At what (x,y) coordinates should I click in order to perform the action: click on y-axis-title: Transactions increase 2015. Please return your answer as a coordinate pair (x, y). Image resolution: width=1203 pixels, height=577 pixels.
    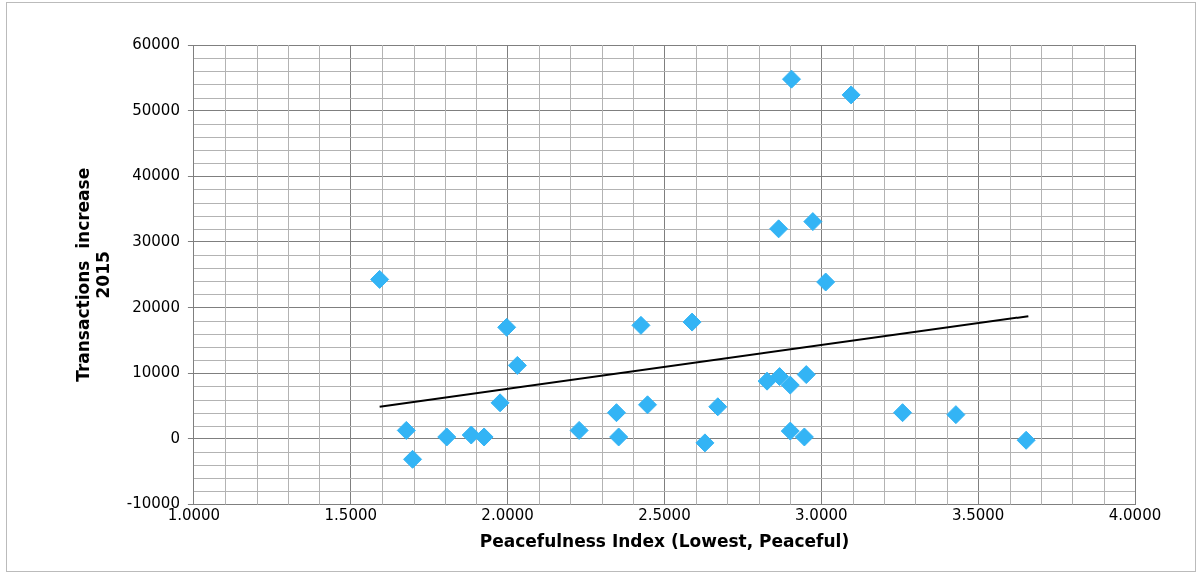
    Looking at the image, I should click on (93, 274).